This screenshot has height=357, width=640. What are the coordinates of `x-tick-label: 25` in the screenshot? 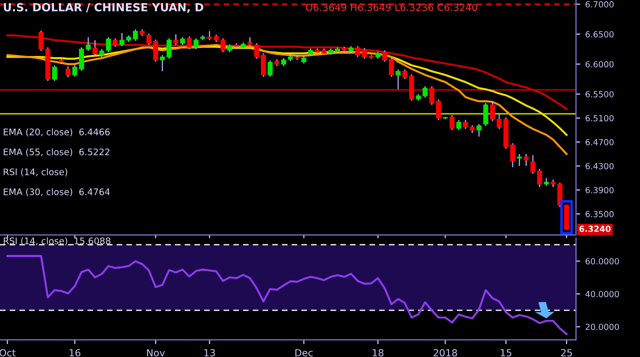 It's located at (566, 352).